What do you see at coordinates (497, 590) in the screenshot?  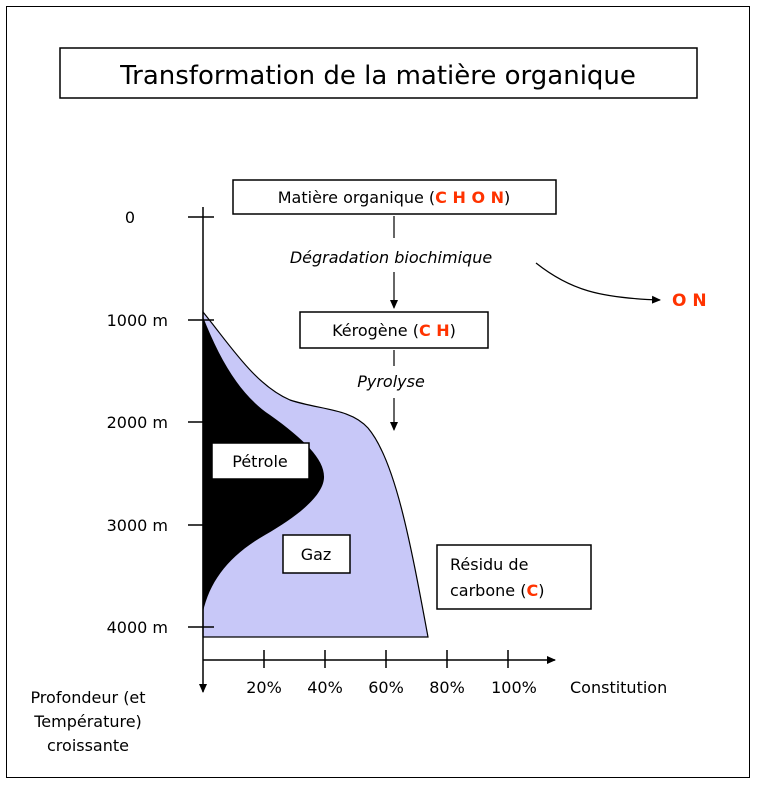 I see `residu-label-line2: carbone (C)` at bounding box center [497, 590].